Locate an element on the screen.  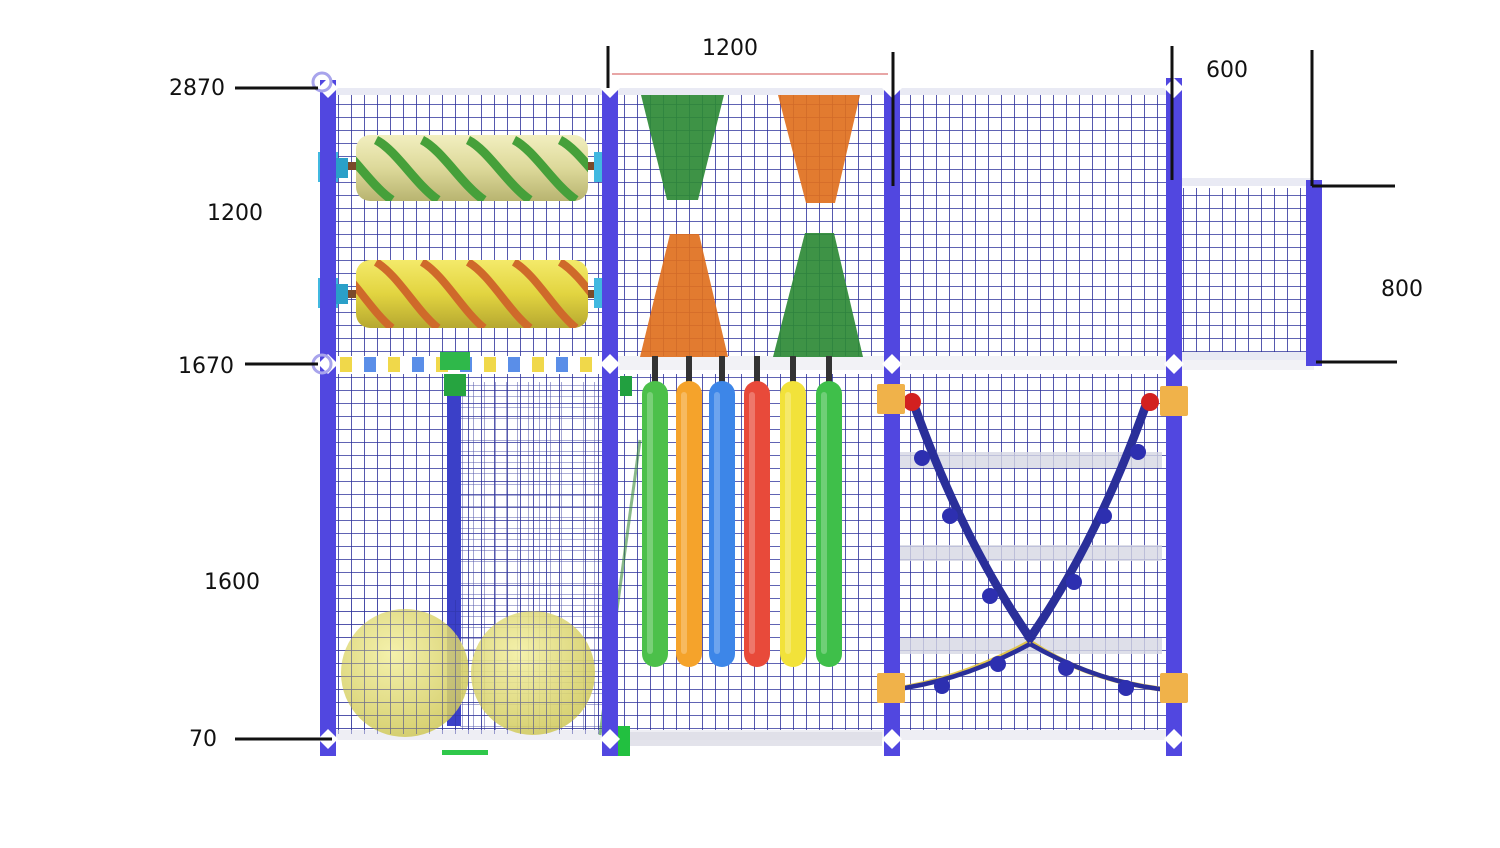
cone-green-top is located at coordinates (682, 147).